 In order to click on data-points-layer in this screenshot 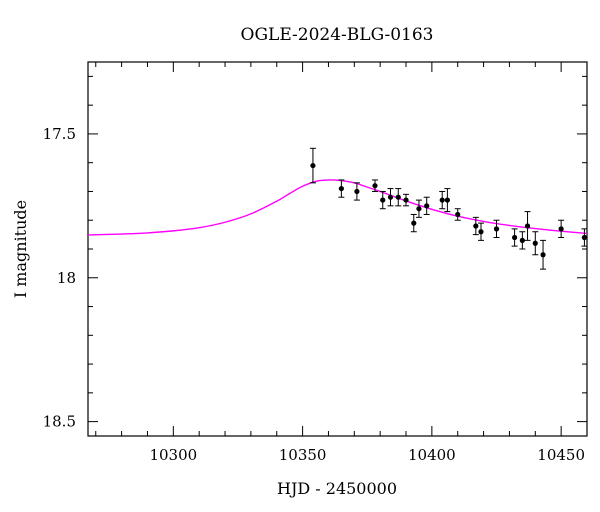, I will do `click(448, 208)`.